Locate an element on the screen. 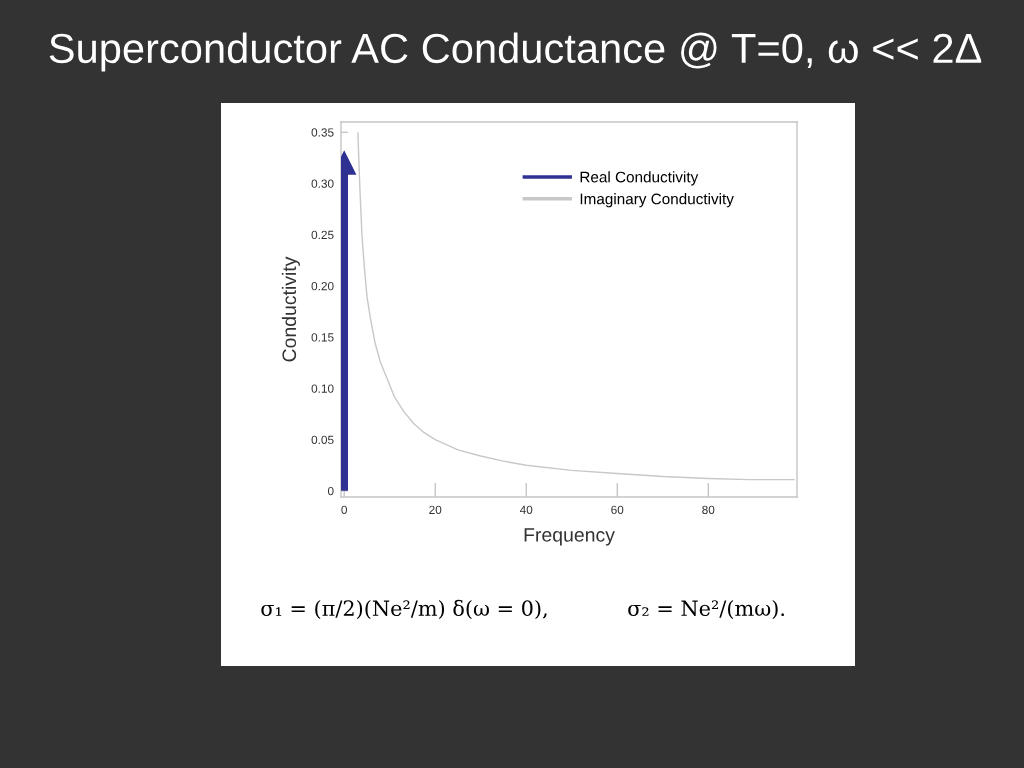  x-tick-label: 20 is located at coordinates (435, 509).